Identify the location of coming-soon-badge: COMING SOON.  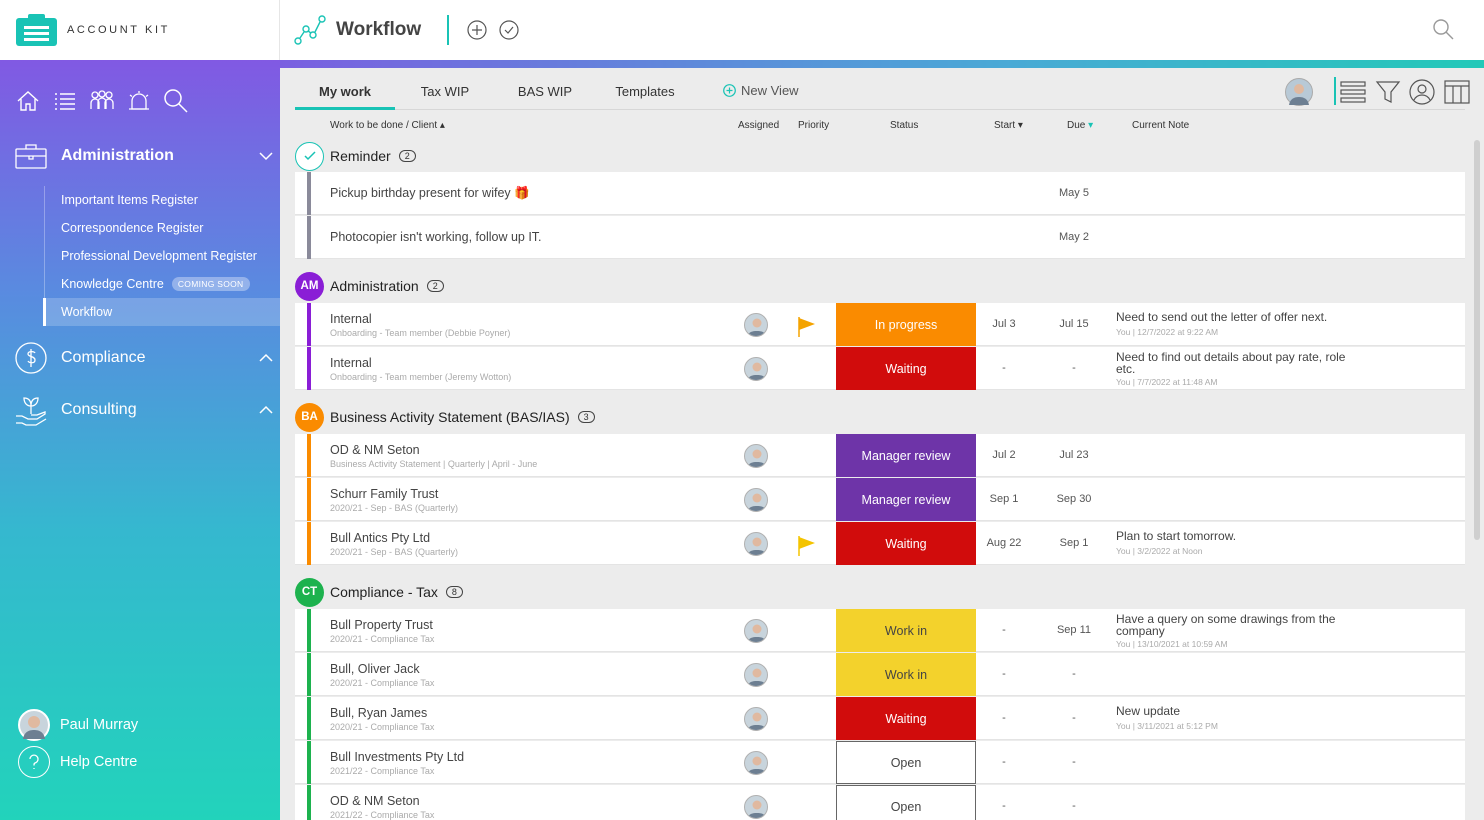
(210, 284).